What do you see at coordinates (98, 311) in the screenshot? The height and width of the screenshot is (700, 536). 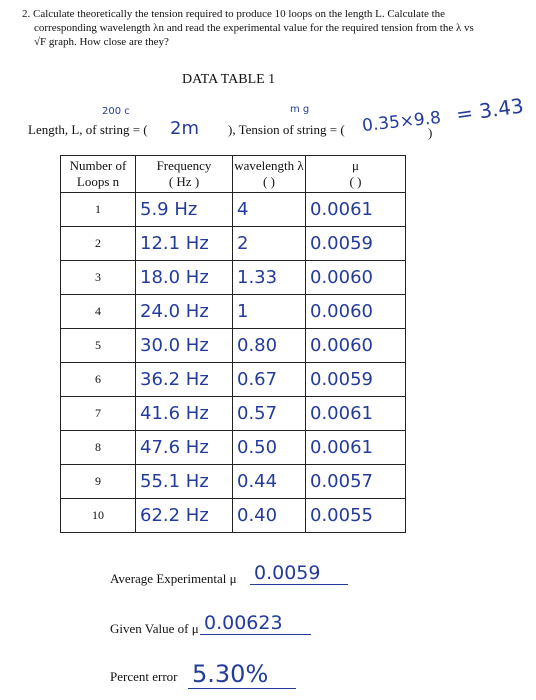 I see `loop-number: 4` at bounding box center [98, 311].